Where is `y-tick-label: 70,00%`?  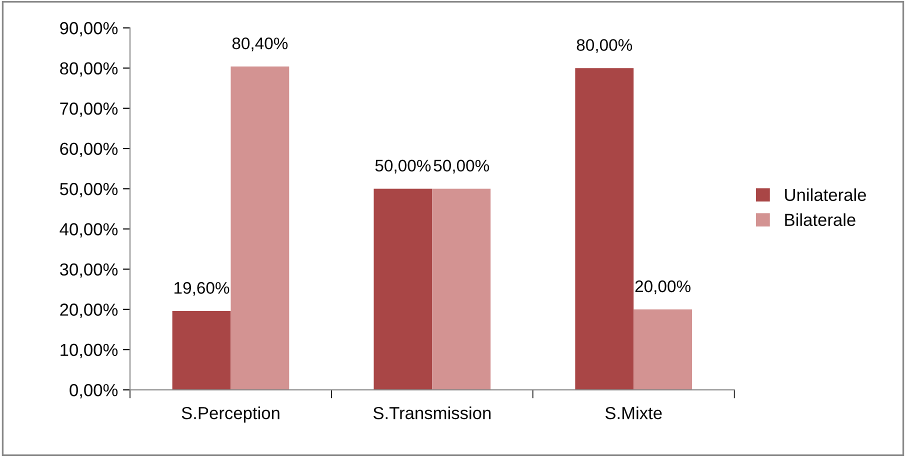 y-tick-label: 70,00% is located at coordinates (89, 109).